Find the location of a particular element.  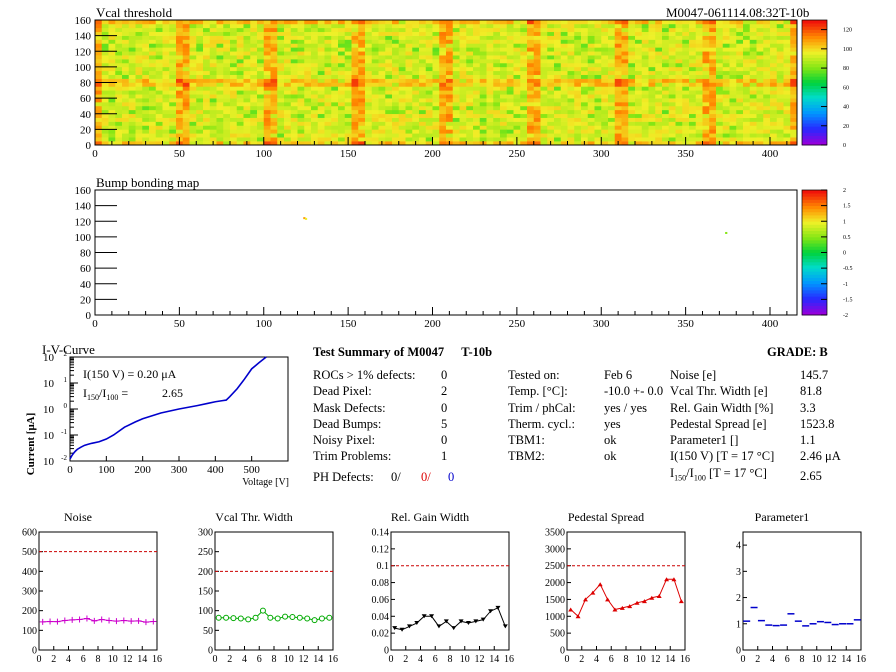

right-label: Vcal Thr. Width [e] is located at coordinates (719, 391).